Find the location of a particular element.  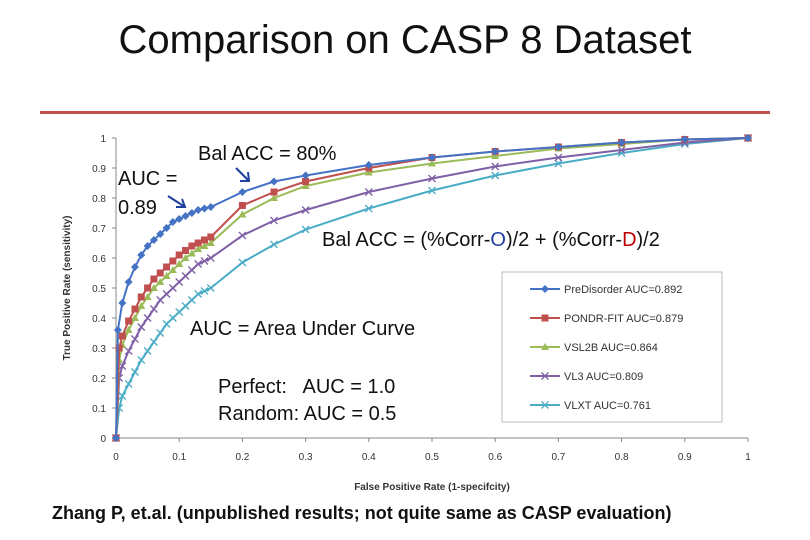

y-tick-label: 0.8 is located at coordinates (99, 199).